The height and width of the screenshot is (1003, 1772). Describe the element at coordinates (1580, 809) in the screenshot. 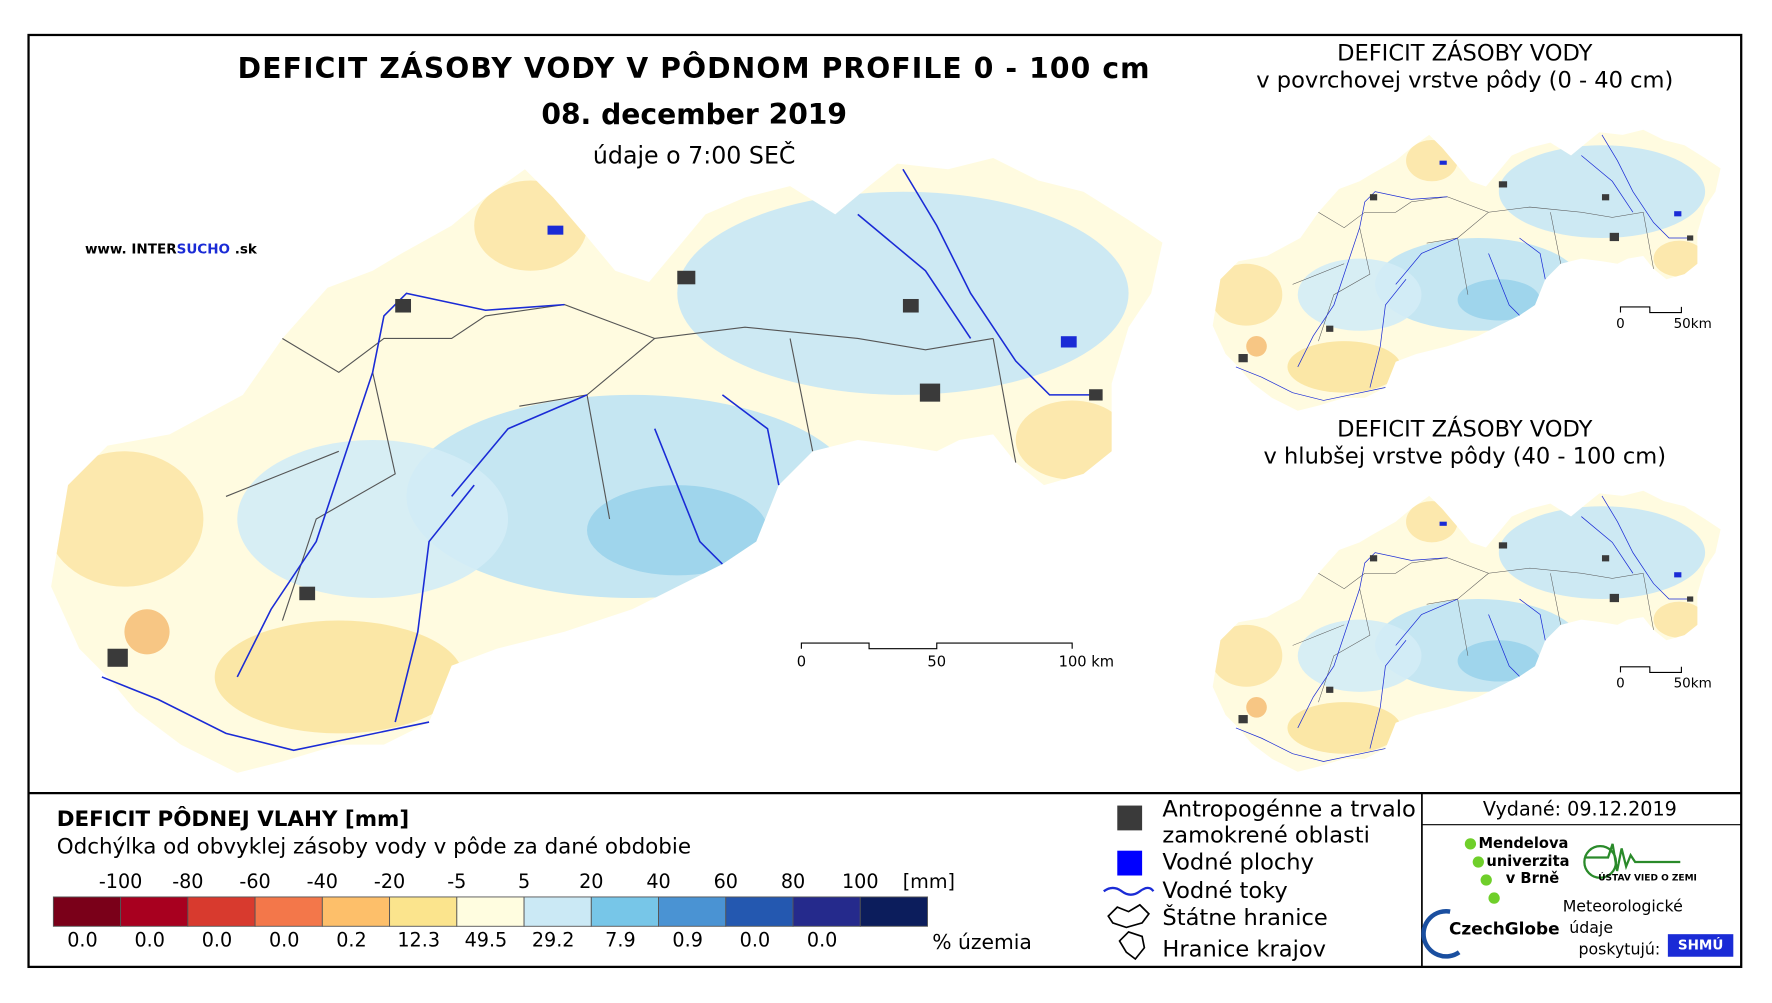

I see `issued-date: Vydané: 09.12.2019` at that location.